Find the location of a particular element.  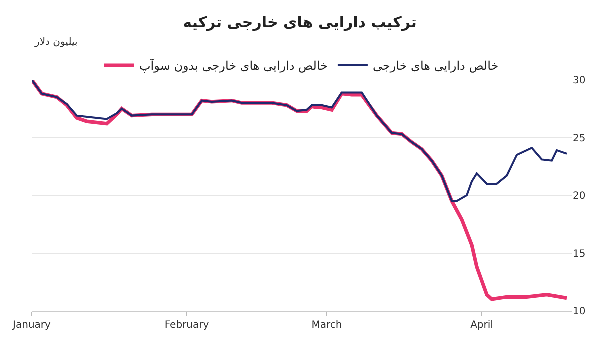

x-tick-label: January is located at coordinates (32, 325).